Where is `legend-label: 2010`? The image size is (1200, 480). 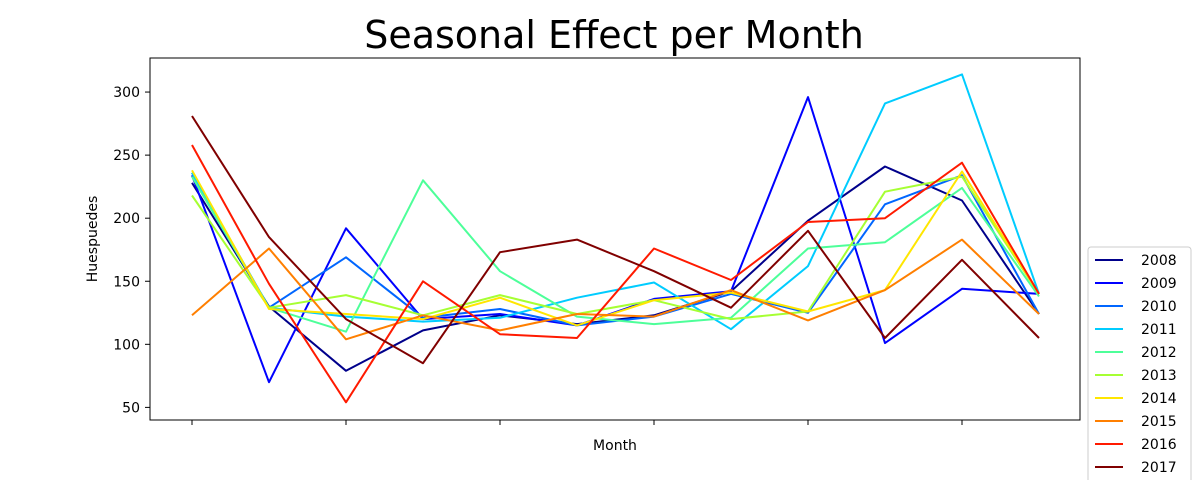 legend-label: 2010 is located at coordinates (1159, 307).